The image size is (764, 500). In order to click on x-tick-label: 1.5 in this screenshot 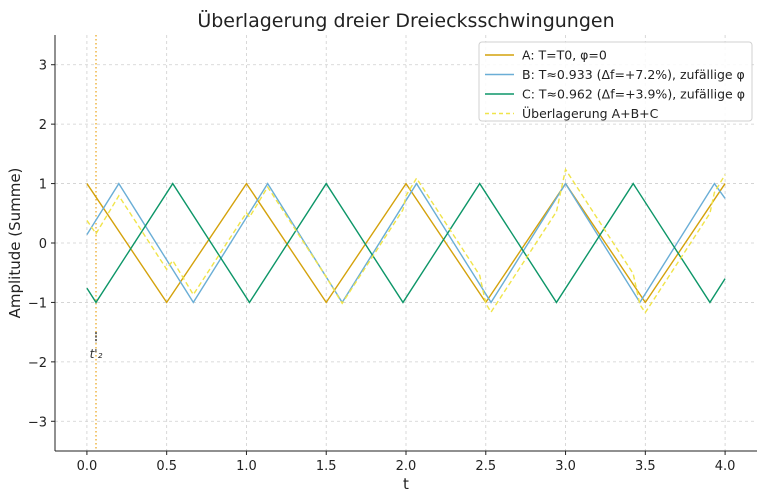, I will do `click(326, 466)`.